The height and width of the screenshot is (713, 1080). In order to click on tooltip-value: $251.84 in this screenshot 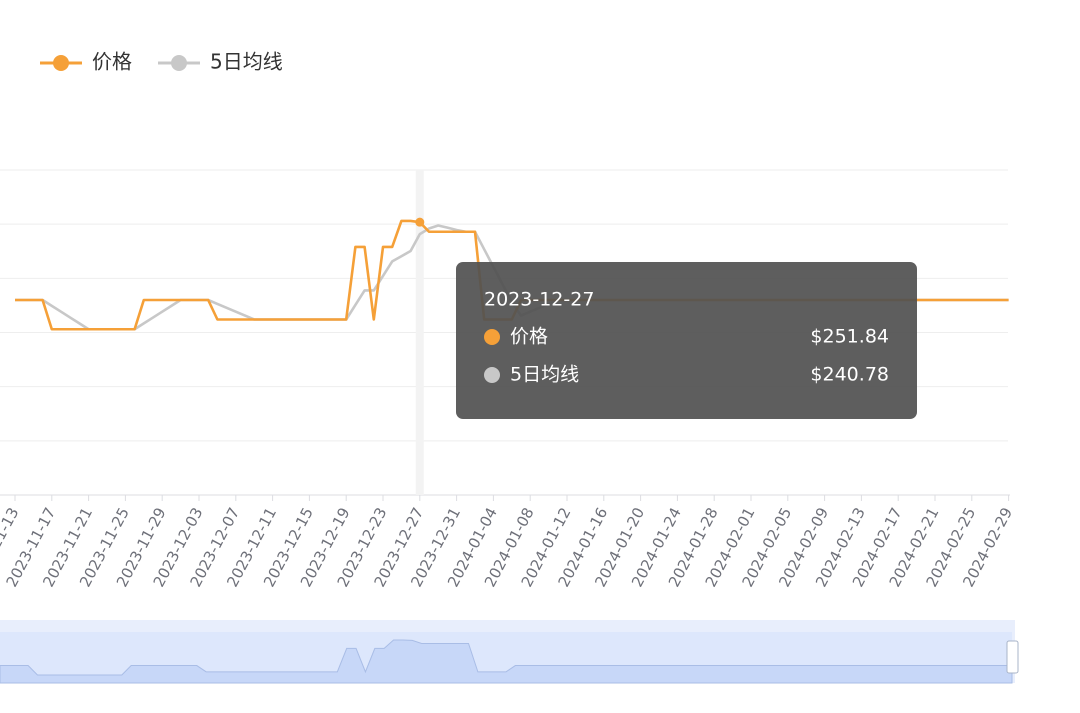, I will do `click(849, 337)`.